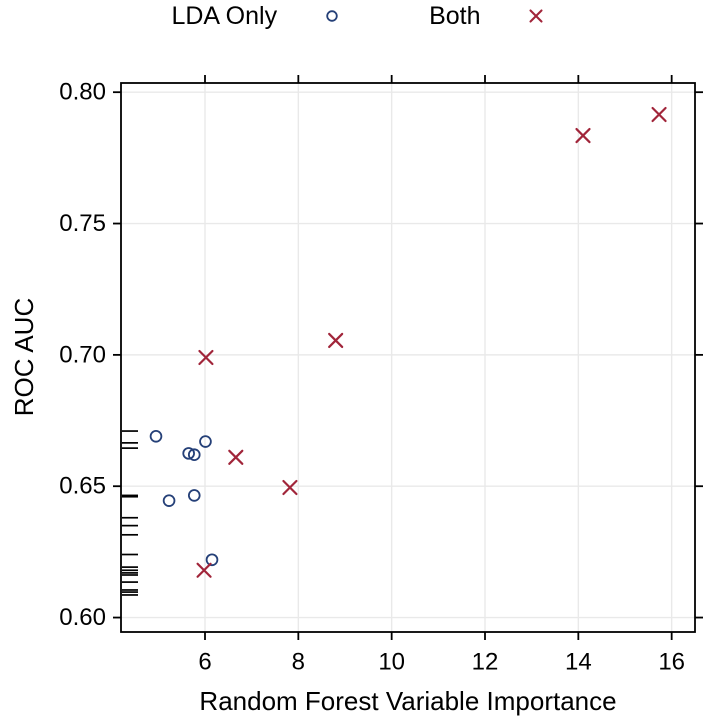 The width and height of the screenshot is (716, 718). I want to click on legend-label-both: Both, so click(455, 16).